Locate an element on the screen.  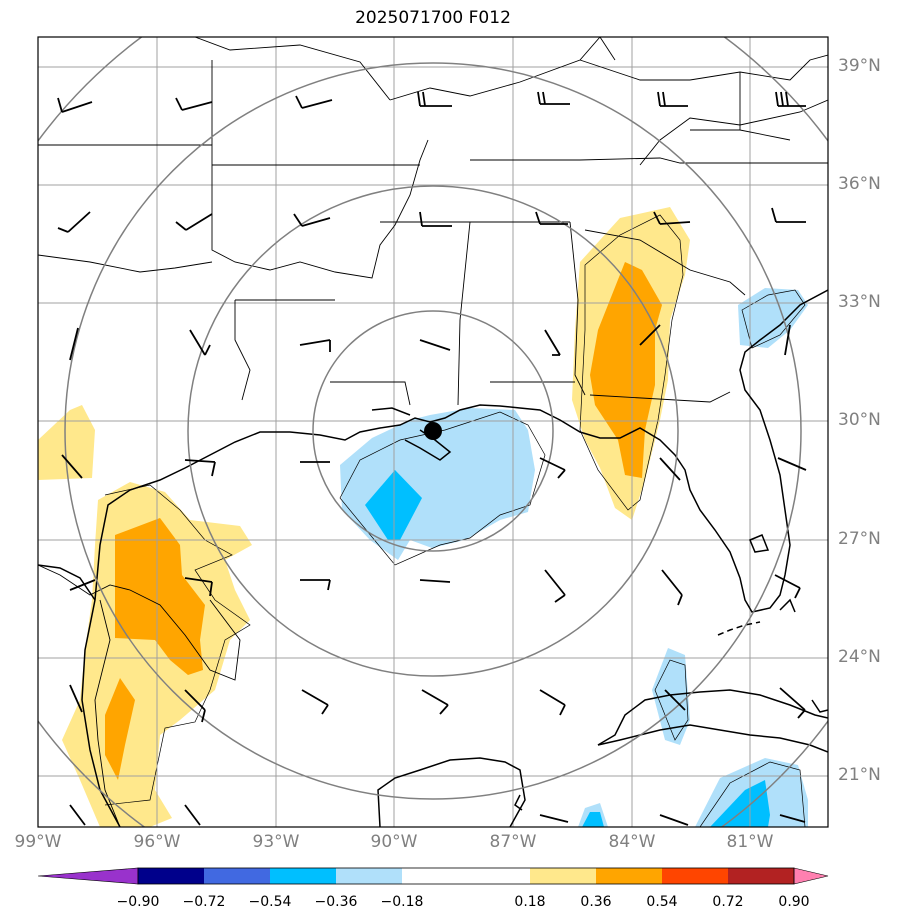
colorbar-label: 0.72 is located at coordinates (728, 902).